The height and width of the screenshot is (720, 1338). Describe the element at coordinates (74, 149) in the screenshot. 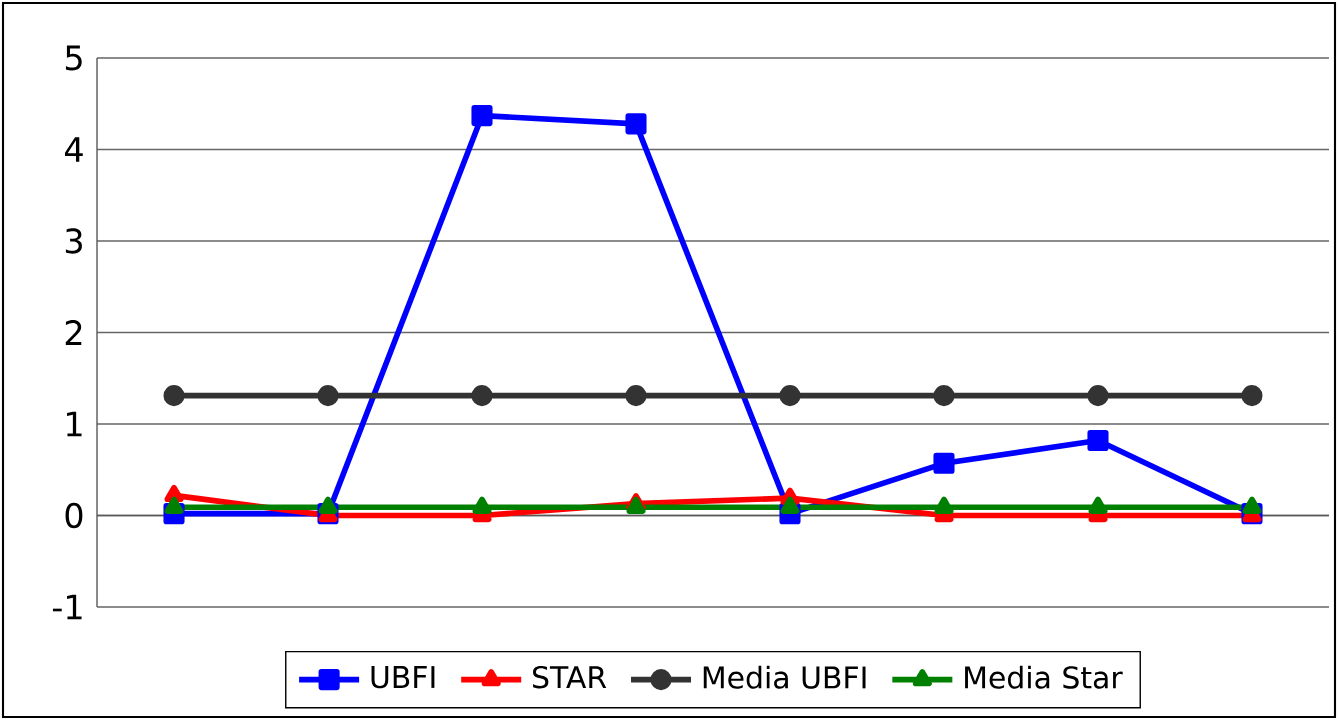

I see `y-tick-label: 4` at that location.